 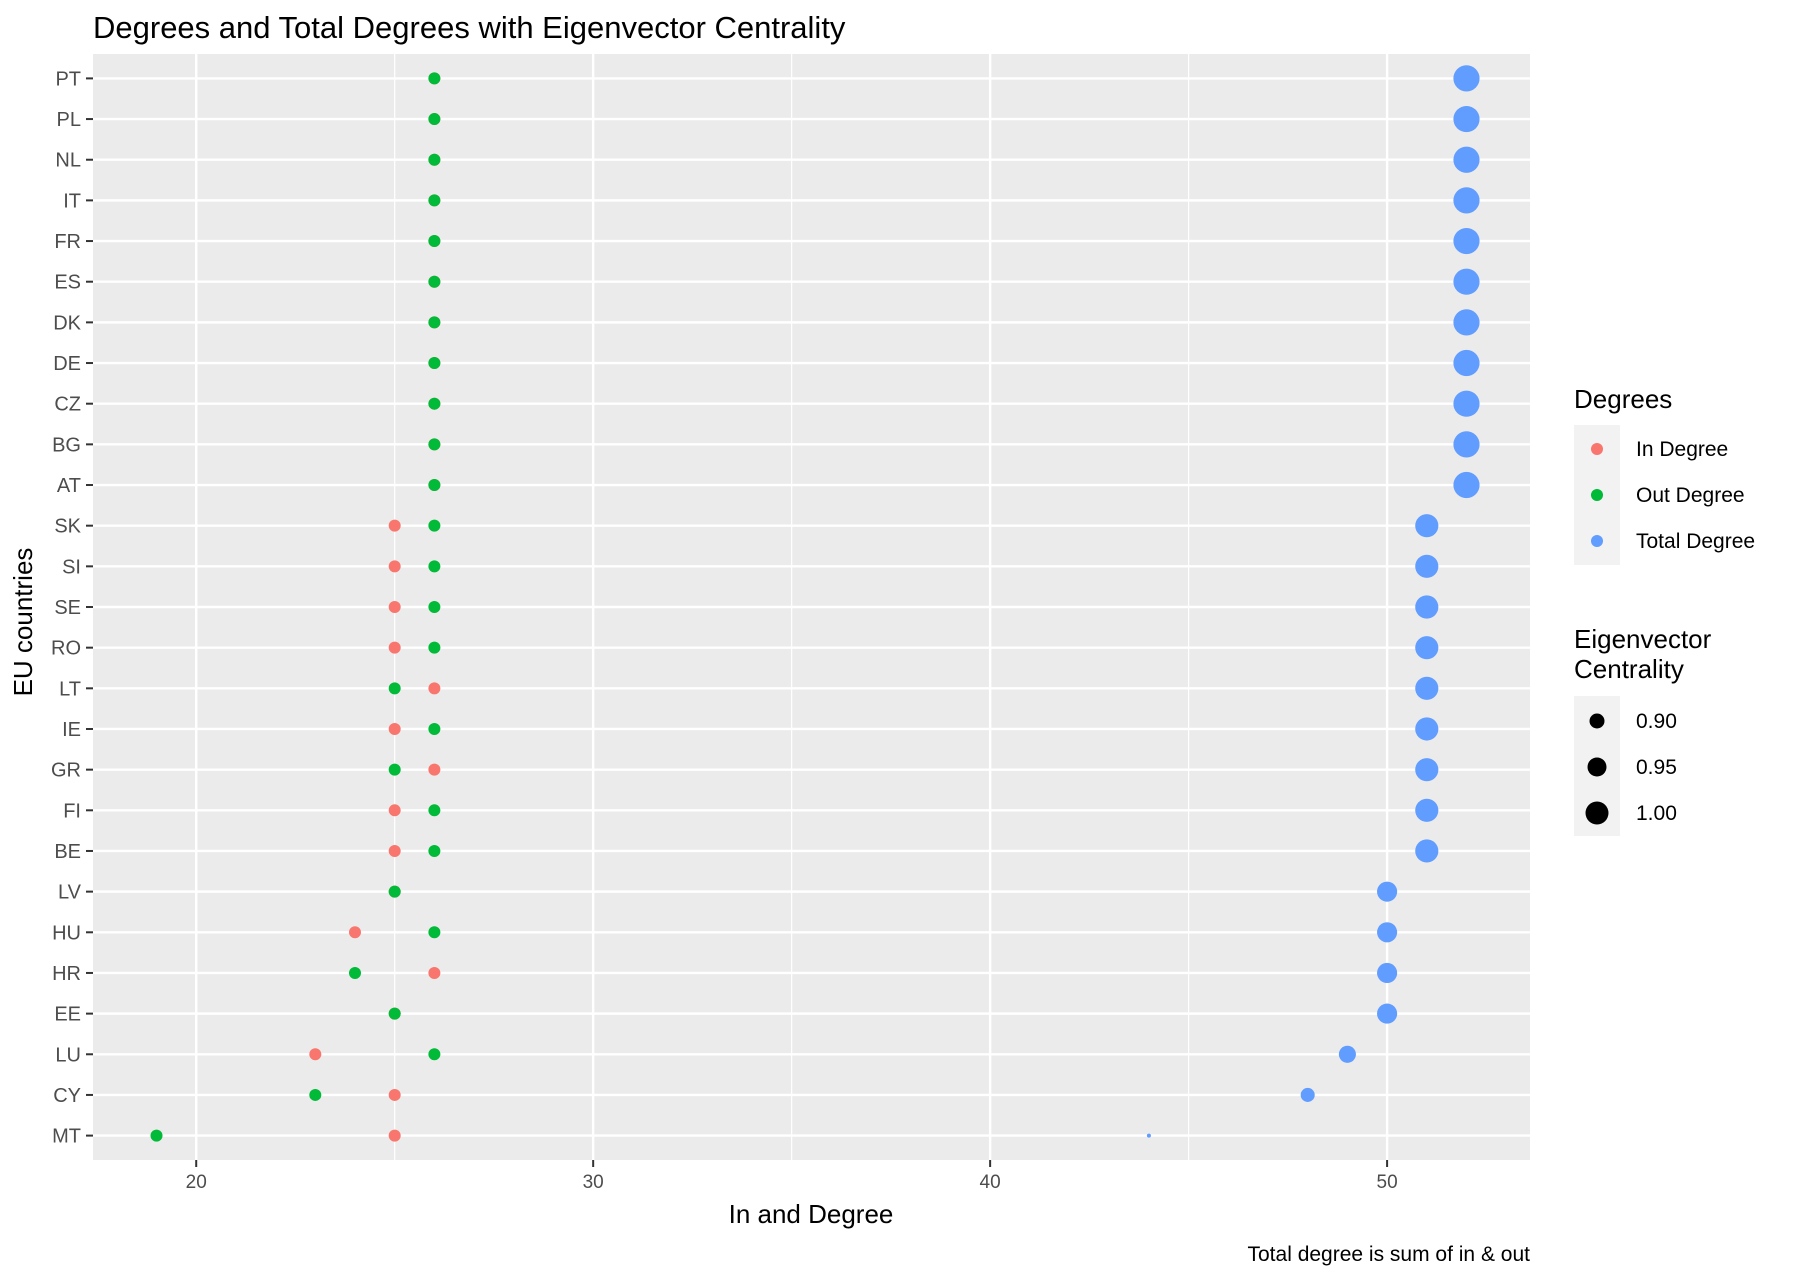 What do you see at coordinates (1656, 813) in the screenshot?
I see `legend-size-label: 1.00` at bounding box center [1656, 813].